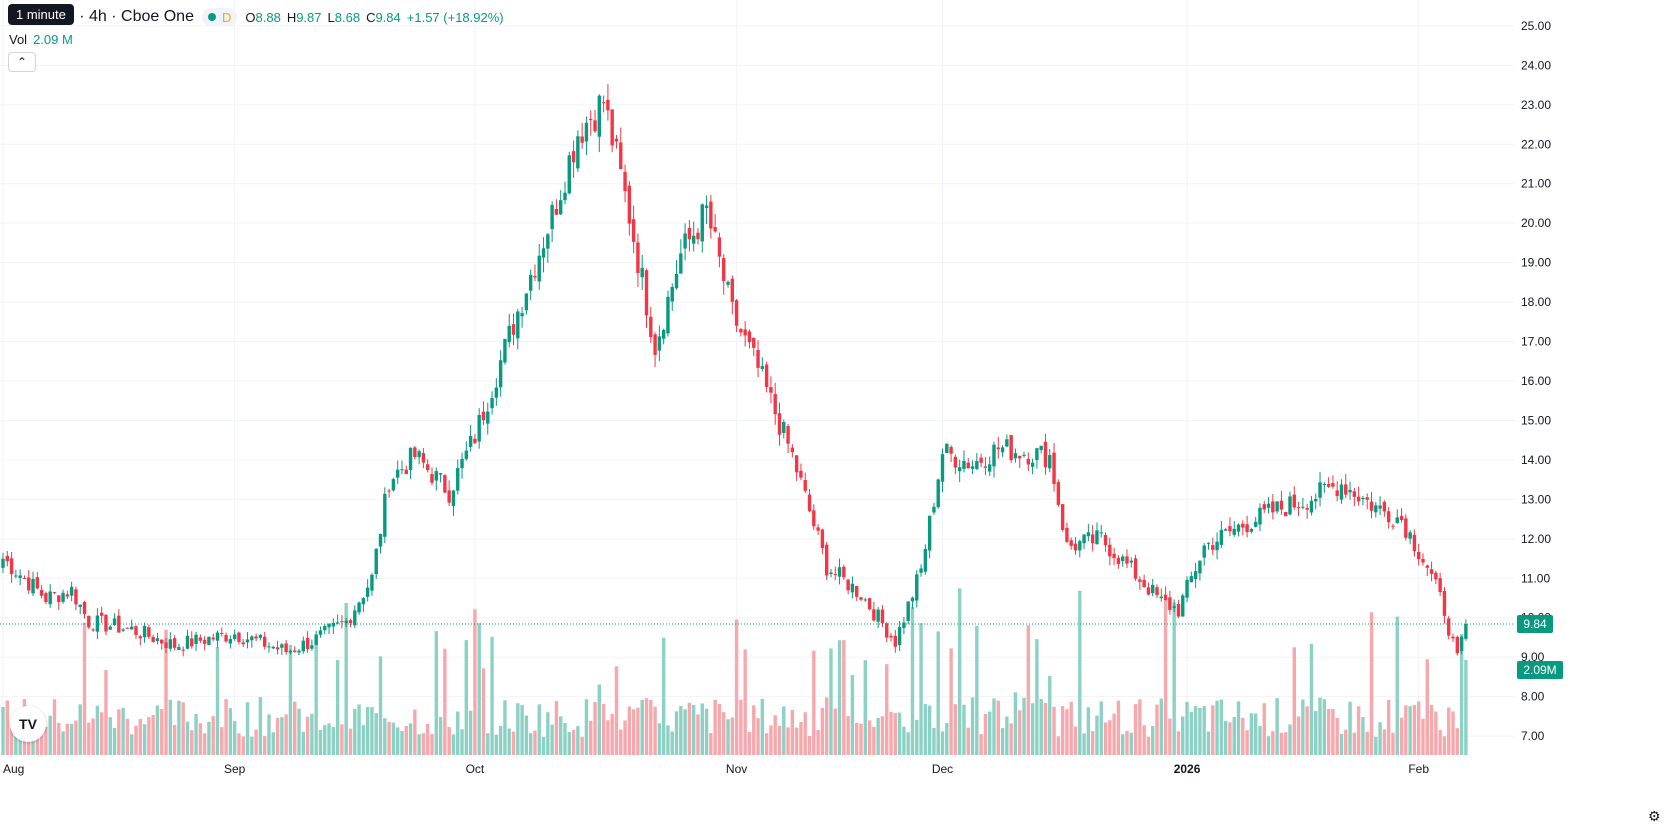 Image resolution: width=1678 pixels, height=835 pixels. What do you see at coordinates (41, 39) in the screenshot?
I see `volume-legend: Vol 2.09 M` at bounding box center [41, 39].